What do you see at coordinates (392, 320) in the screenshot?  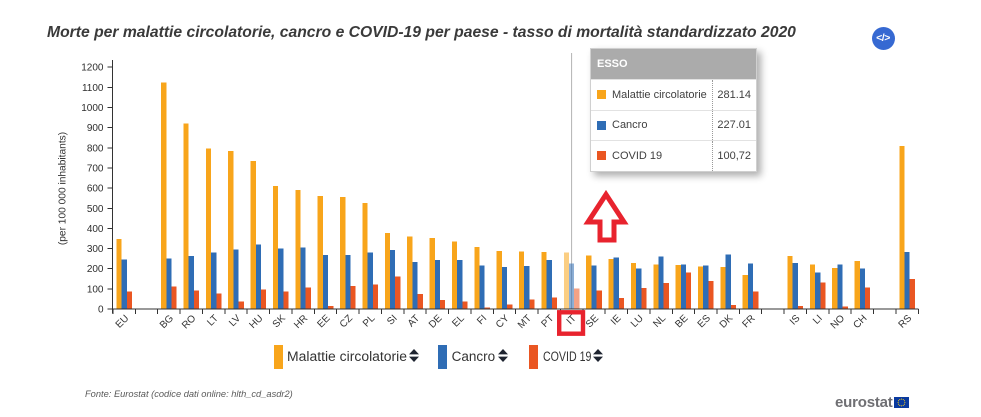 I see `svg-text: SI` at bounding box center [392, 320].